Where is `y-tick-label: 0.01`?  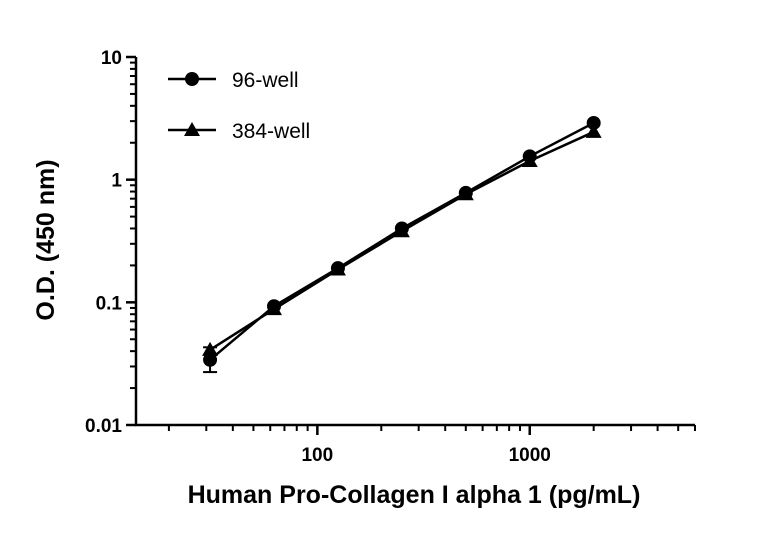 y-tick-label: 0.01 is located at coordinates (103, 426).